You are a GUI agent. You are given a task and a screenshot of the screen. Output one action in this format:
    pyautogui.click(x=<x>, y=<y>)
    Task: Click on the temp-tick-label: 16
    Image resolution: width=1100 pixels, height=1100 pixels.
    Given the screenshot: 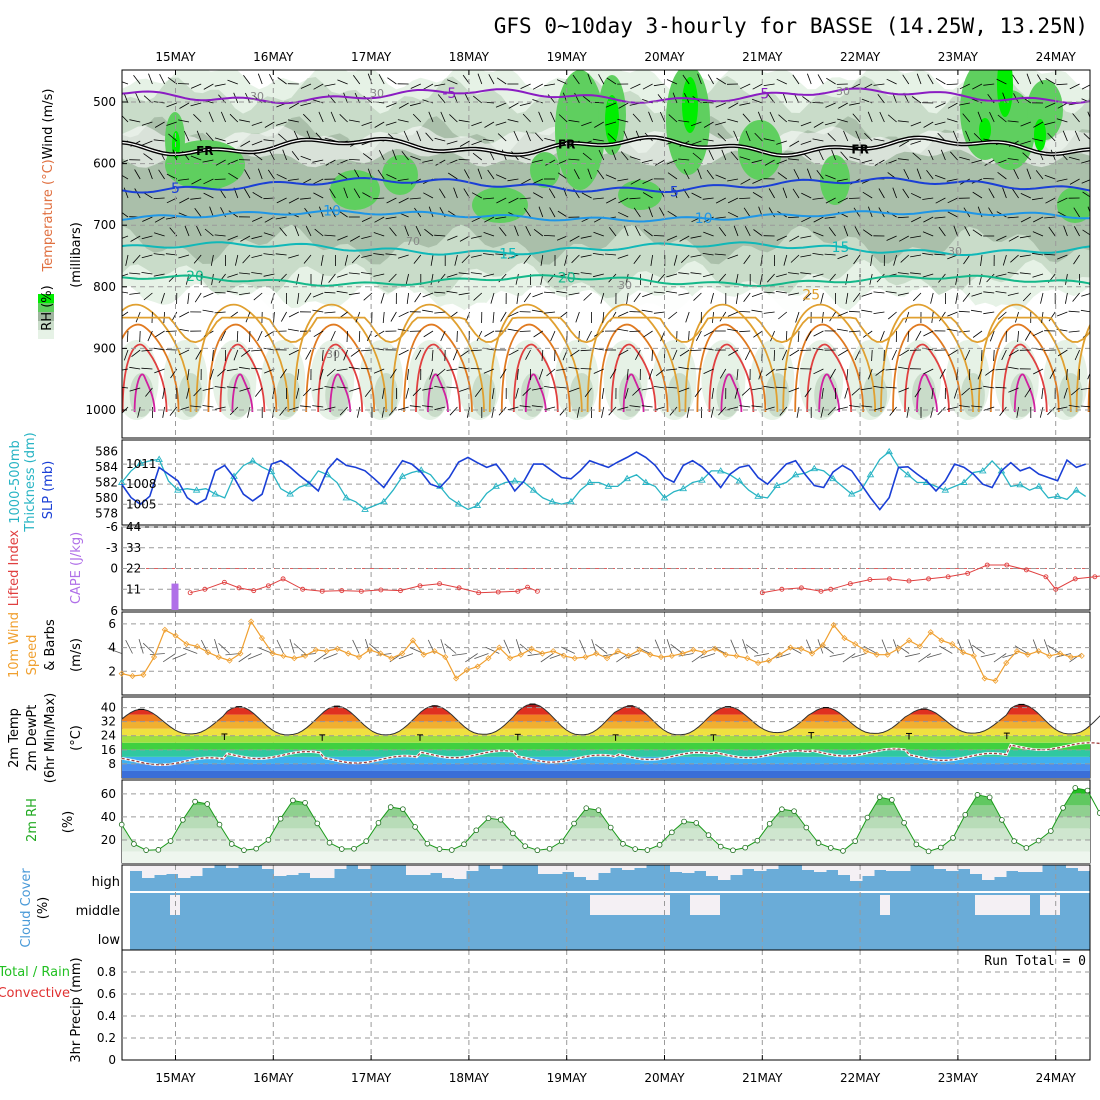 What is the action you would take?
    pyautogui.click(x=108, y=750)
    